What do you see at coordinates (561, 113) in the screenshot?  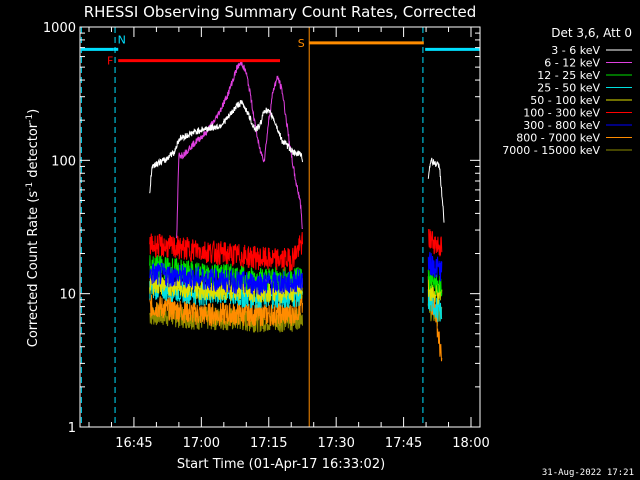 I see `legend-entry-label-5: 100 - 300 keV` at bounding box center [561, 113].